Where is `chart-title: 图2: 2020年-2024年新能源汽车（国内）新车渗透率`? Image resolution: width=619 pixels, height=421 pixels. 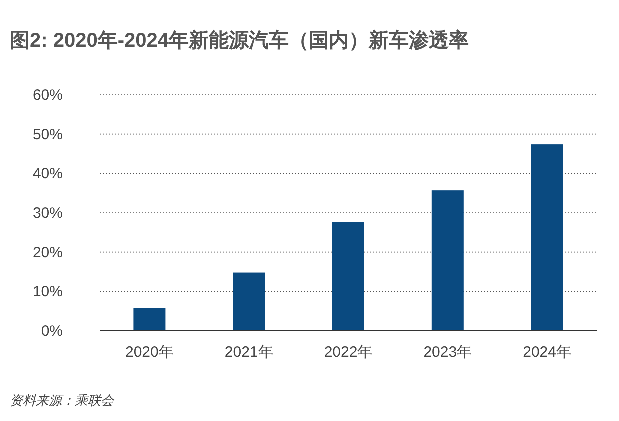
chart-title: 图2: 2020年-2024年新能源汽车（国内）新车渗透率 is located at coordinates (239, 40).